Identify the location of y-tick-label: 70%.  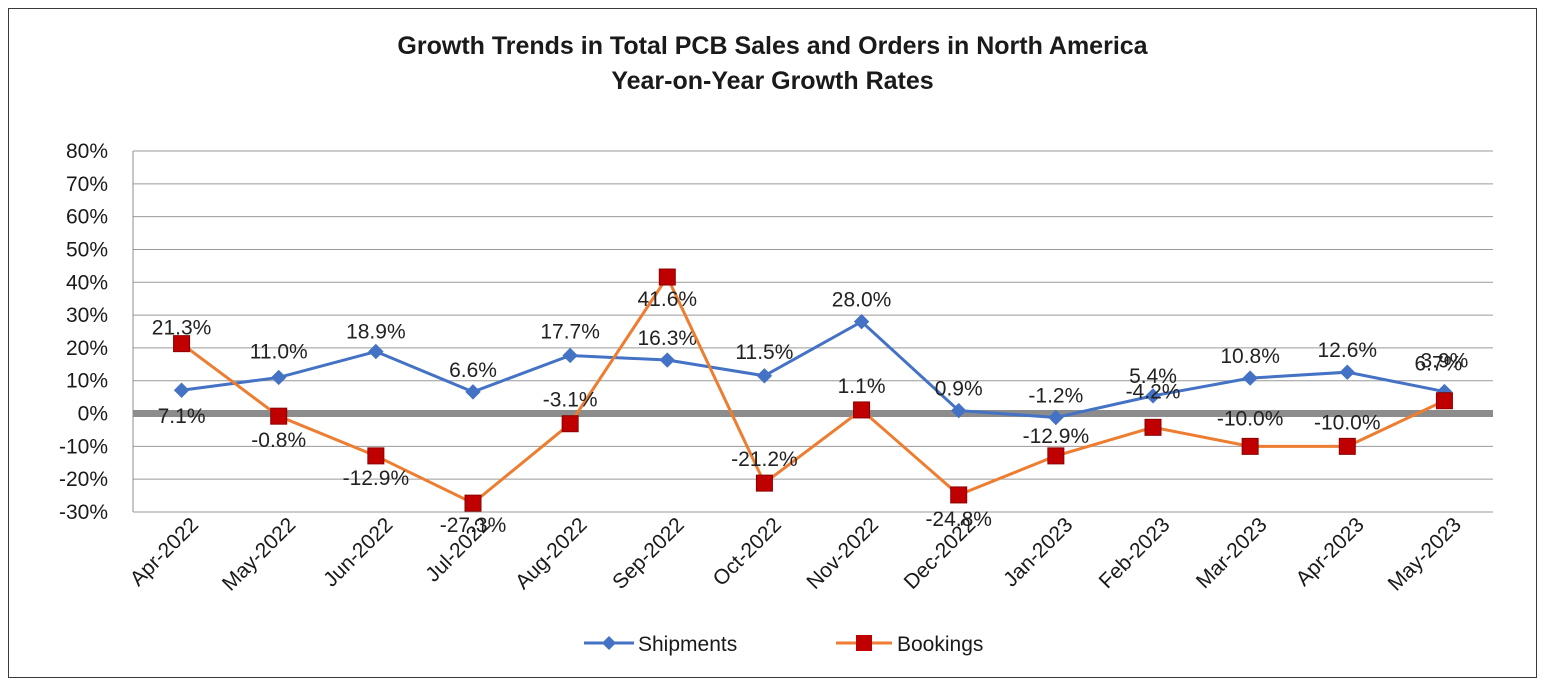
(87, 184).